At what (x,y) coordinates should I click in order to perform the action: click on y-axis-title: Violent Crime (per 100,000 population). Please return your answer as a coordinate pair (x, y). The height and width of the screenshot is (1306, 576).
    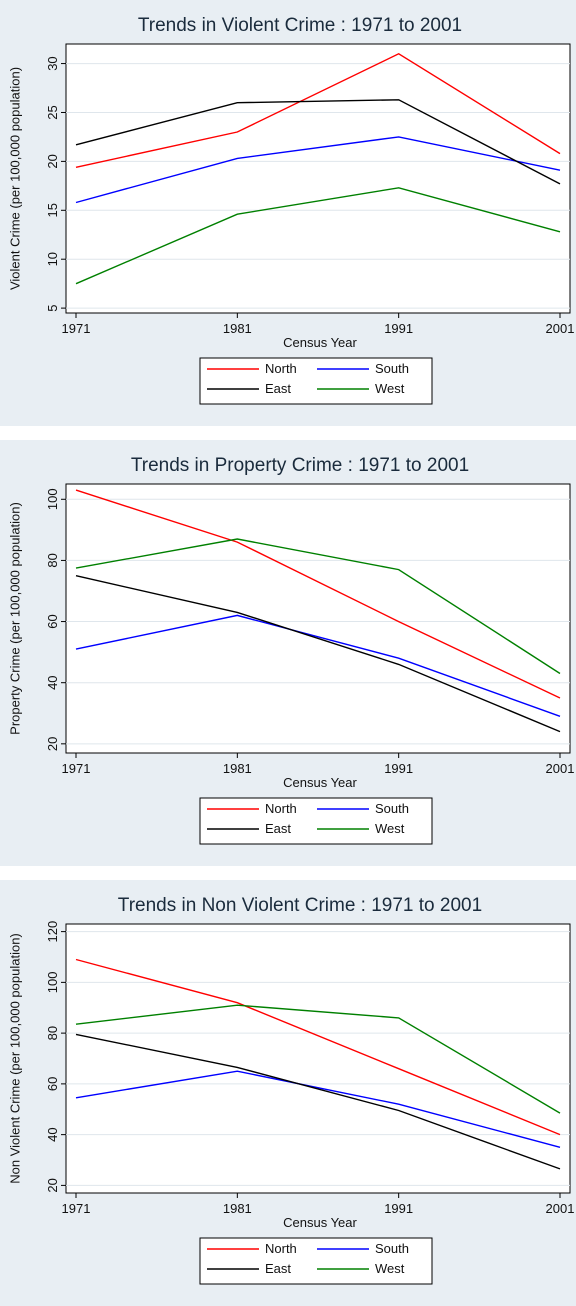
    Looking at the image, I should click on (14, 178).